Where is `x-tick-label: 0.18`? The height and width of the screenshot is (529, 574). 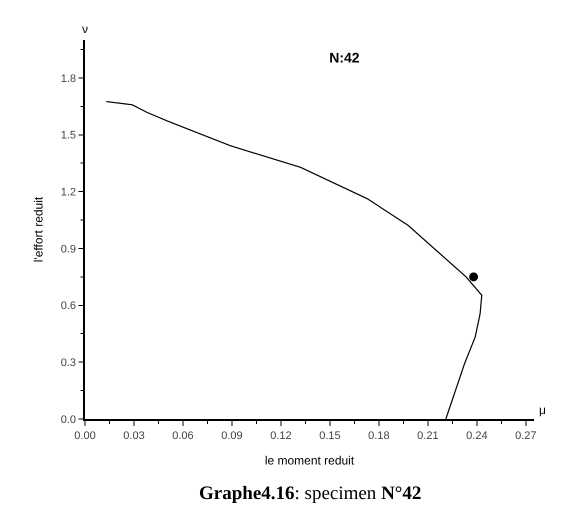
x-tick-label: 0.18 is located at coordinates (379, 436).